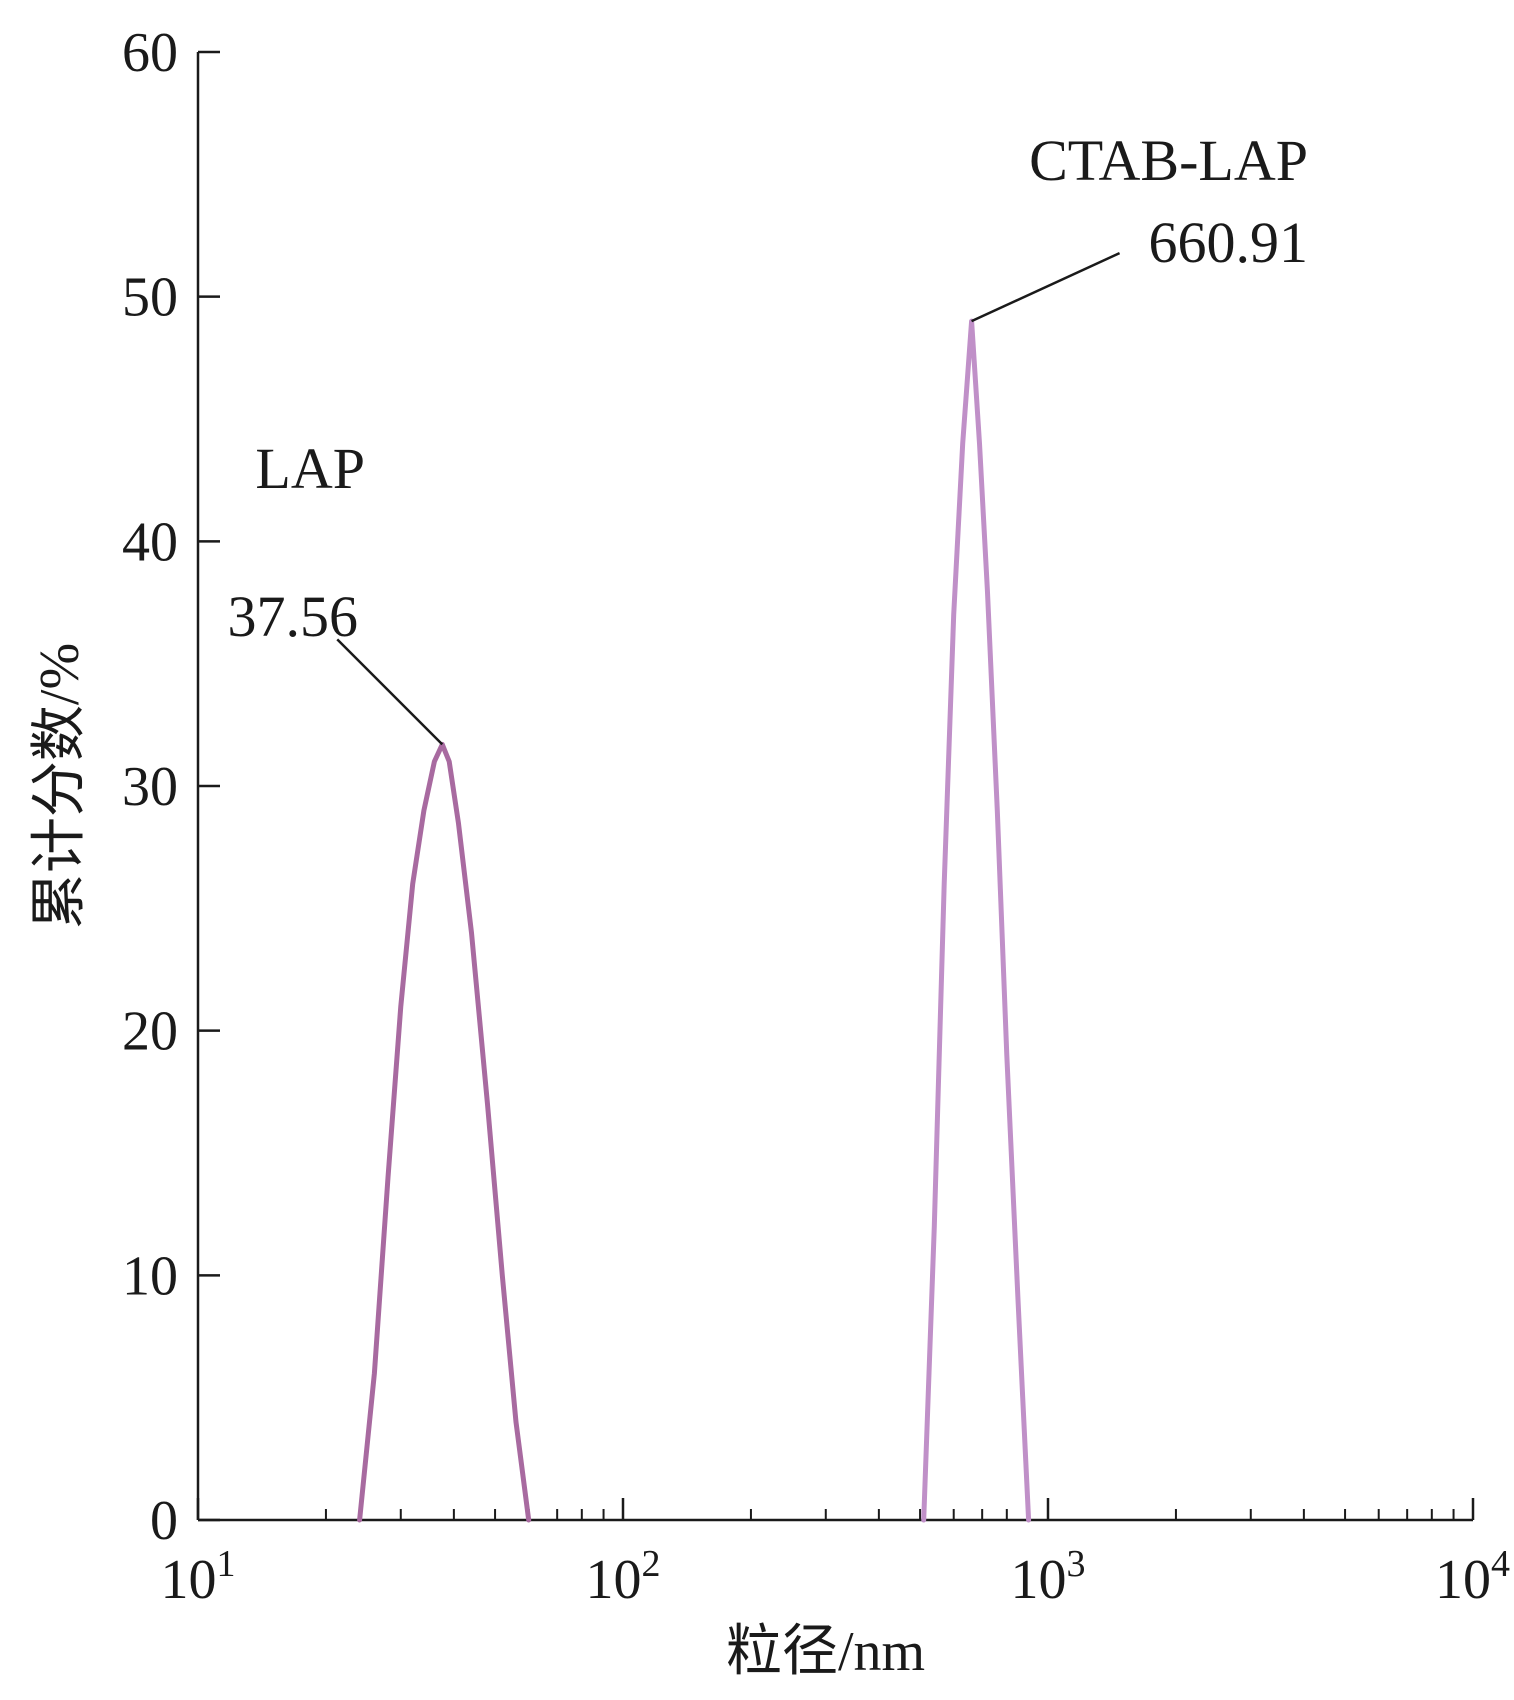  Describe the element at coordinates (1472, 1577) in the screenshot. I see `x-tick-label: 10⁴` at that location.